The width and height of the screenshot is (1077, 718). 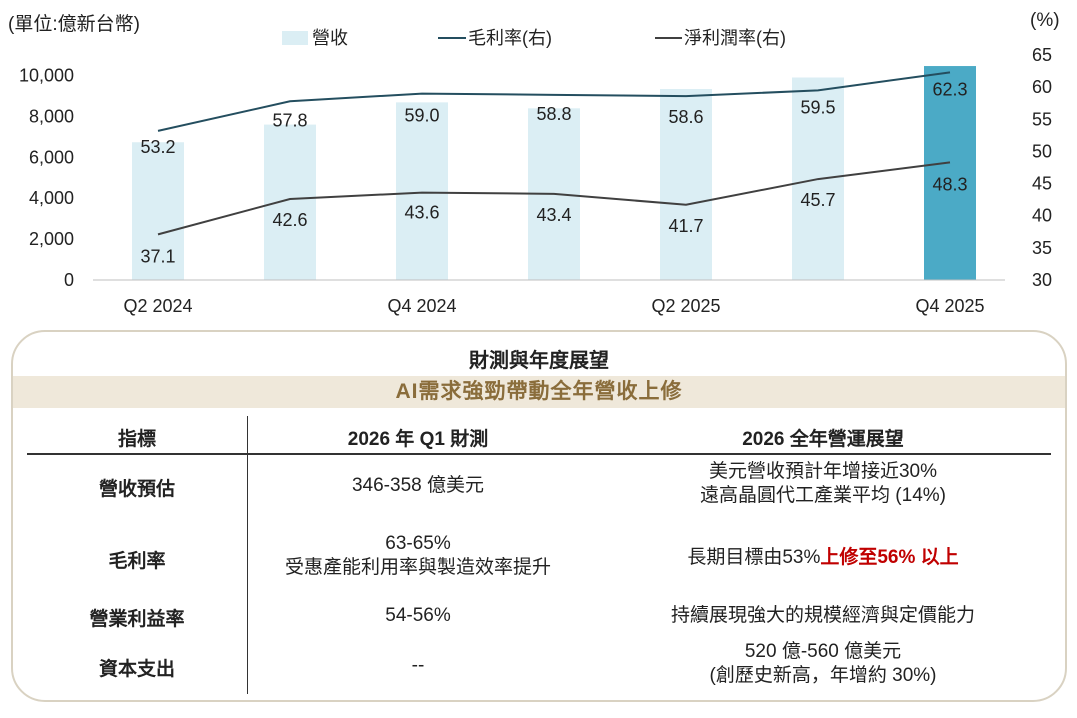 I want to click on year-capex-line2: (創歷史新高，年增約 30%), so click(x=823, y=675).